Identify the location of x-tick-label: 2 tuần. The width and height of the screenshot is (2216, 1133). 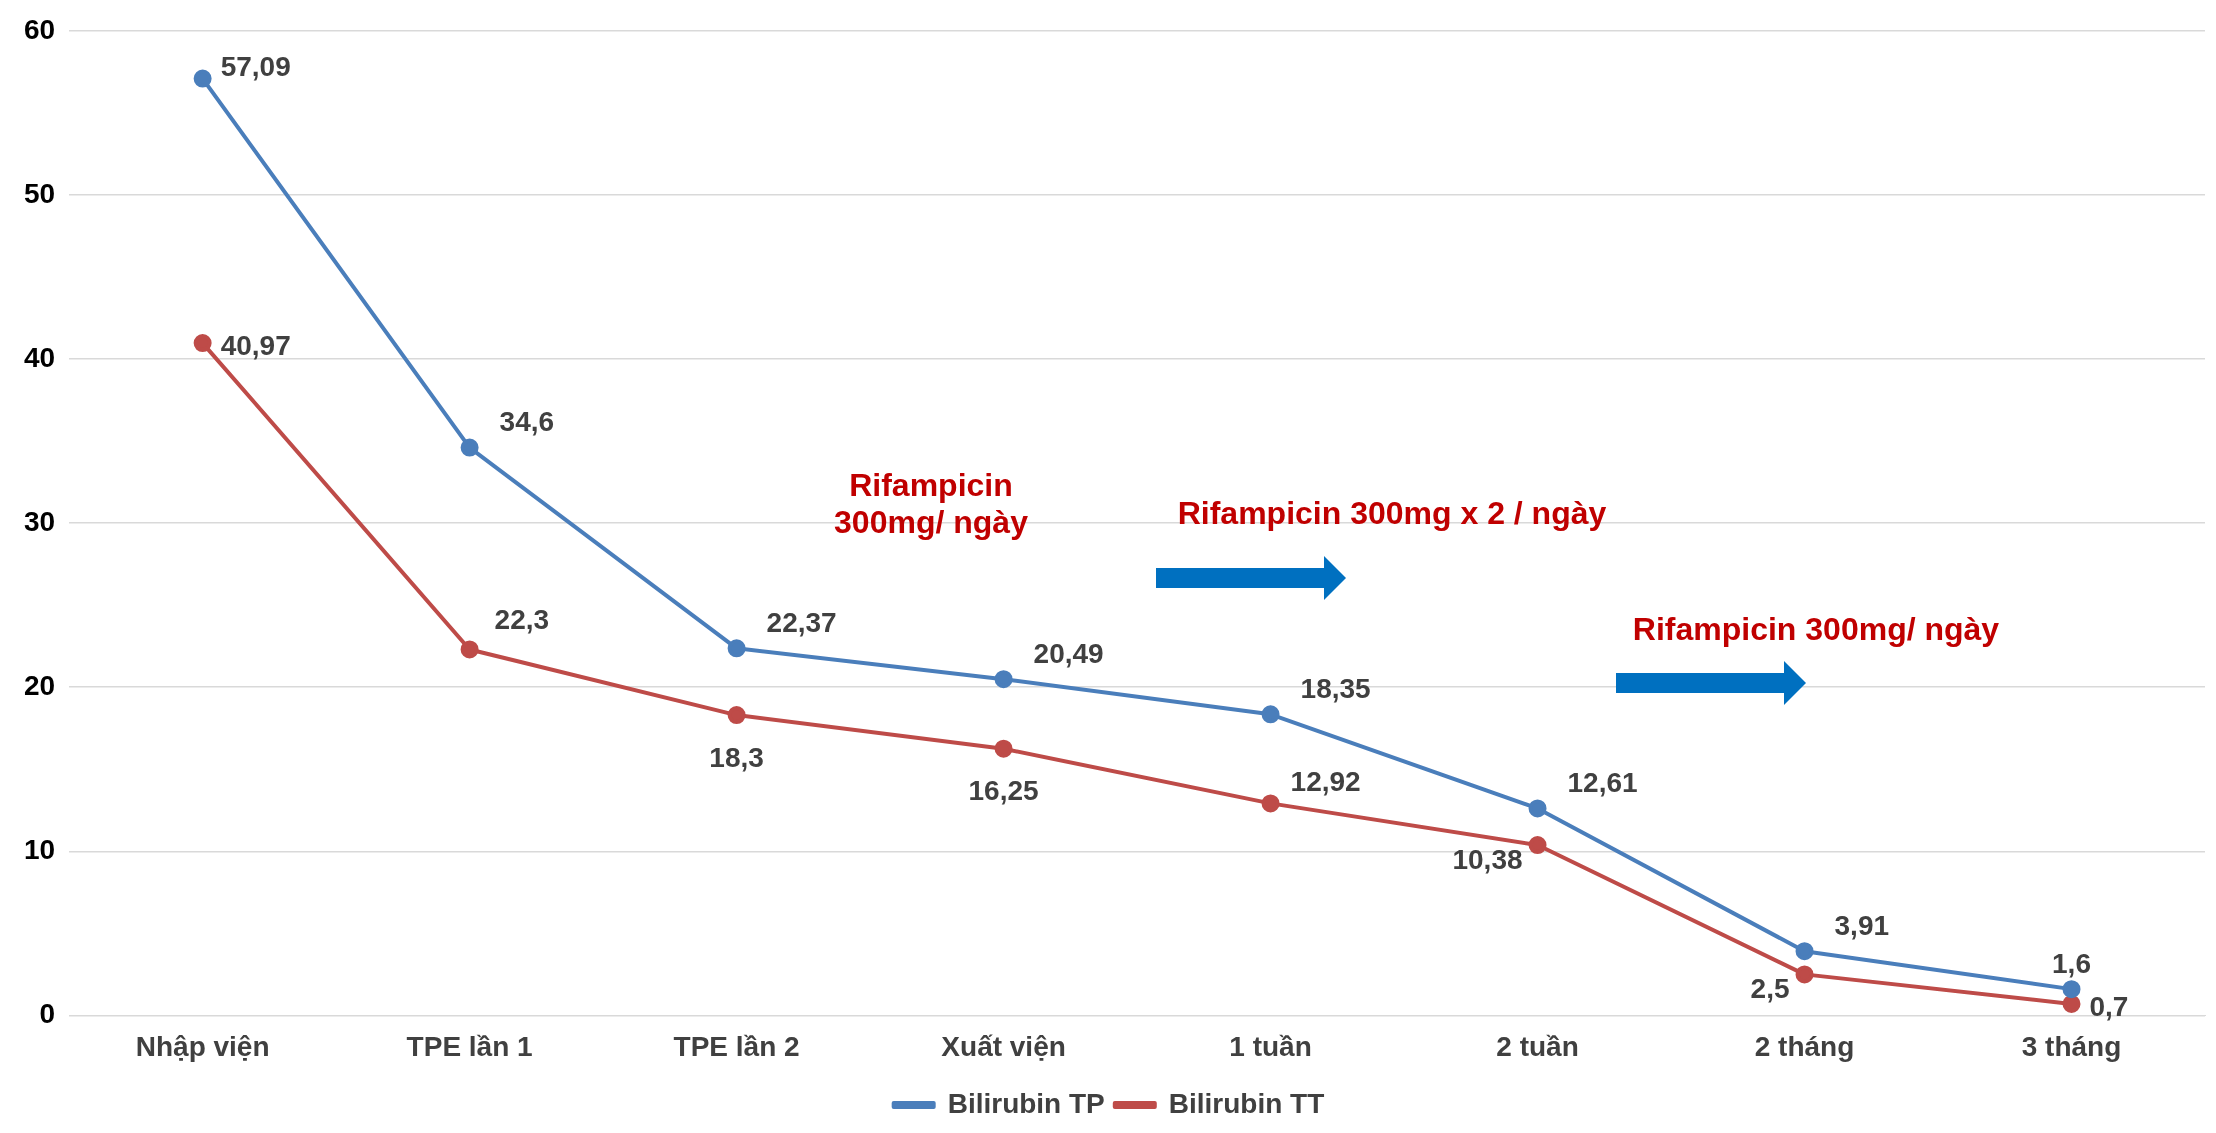
(1537, 1046).